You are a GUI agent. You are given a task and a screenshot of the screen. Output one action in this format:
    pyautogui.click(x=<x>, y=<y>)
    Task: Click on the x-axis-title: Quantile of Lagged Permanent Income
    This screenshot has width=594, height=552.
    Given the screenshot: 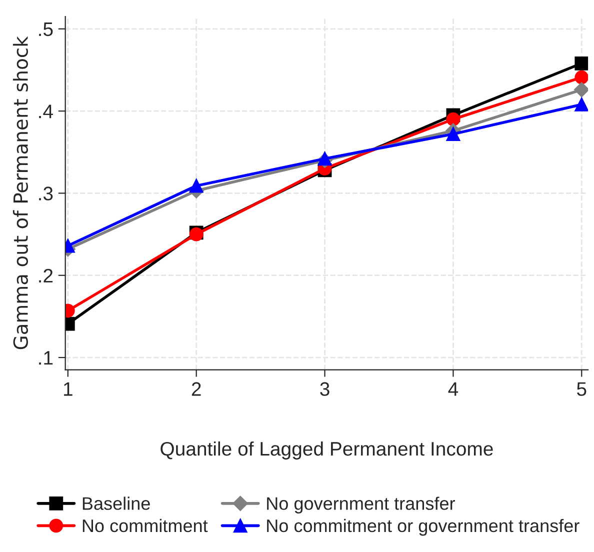 What is the action you would take?
    pyautogui.click(x=326, y=450)
    